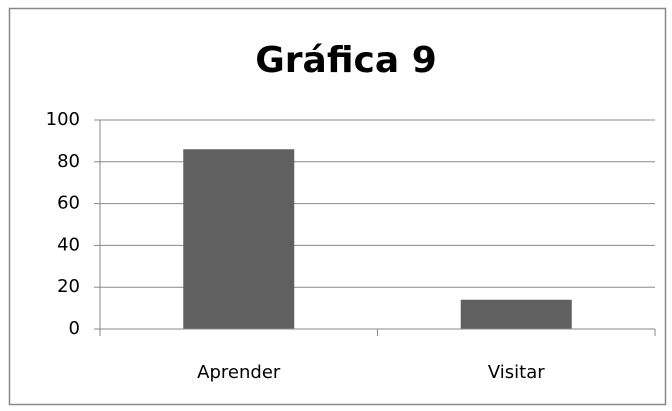 This screenshot has width=672, height=411. I want to click on y-tick-label: 0, so click(74, 328).